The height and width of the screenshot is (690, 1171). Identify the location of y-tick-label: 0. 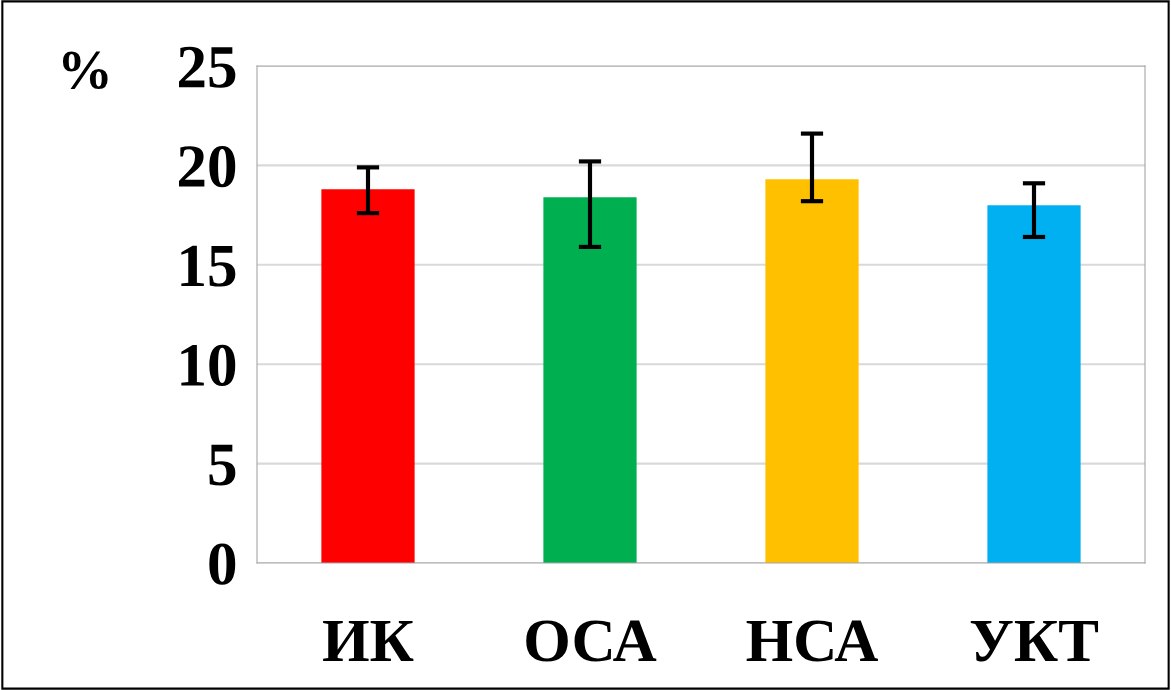
(222, 564).